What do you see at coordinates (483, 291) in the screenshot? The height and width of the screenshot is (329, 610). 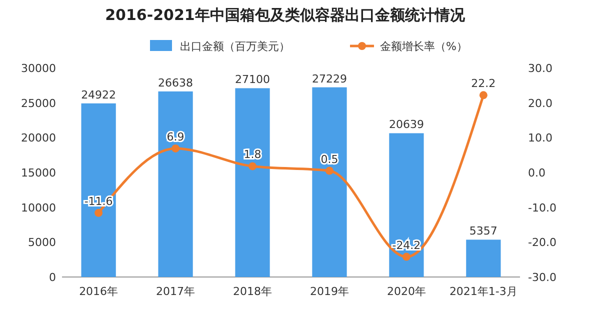 I see `x-tick-label: 2021年1-3月` at bounding box center [483, 291].